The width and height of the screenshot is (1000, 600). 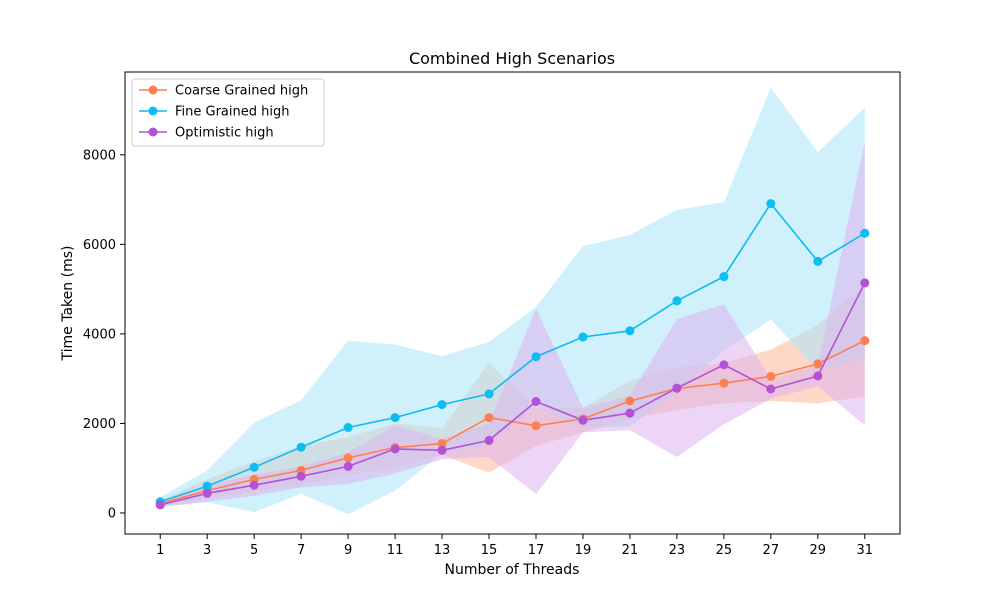 What do you see at coordinates (112, 513) in the screenshot?
I see `y-tick-label-0: 0` at bounding box center [112, 513].